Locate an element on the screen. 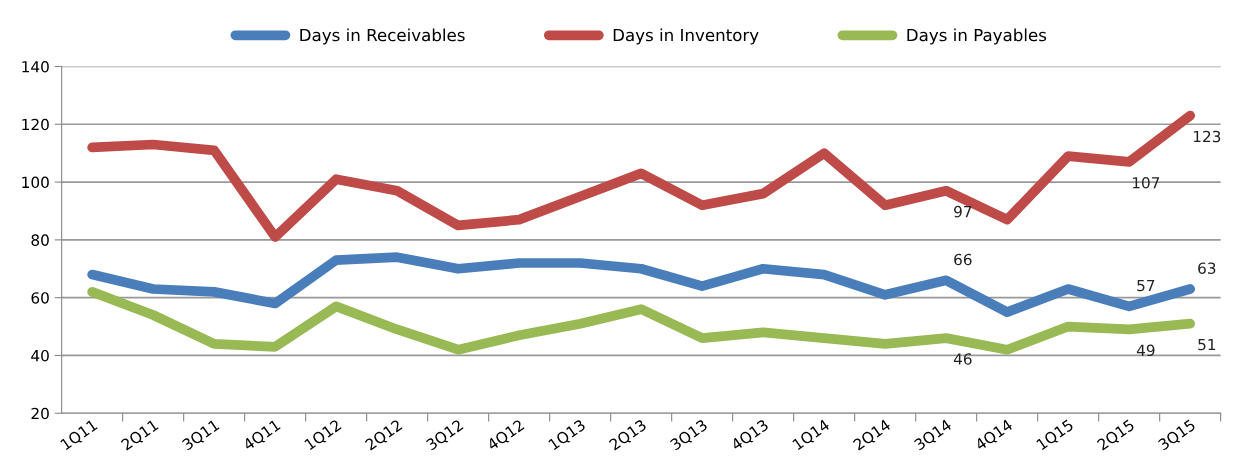  y-tick-label: 40 is located at coordinates (40, 355).